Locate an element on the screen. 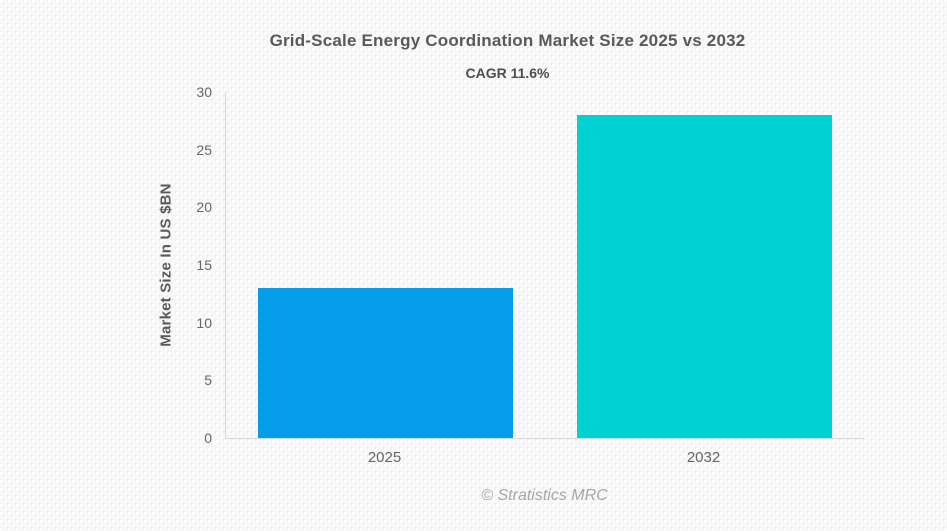  x-axis-labels: 2025 2032 is located at coordinates (544, 457).